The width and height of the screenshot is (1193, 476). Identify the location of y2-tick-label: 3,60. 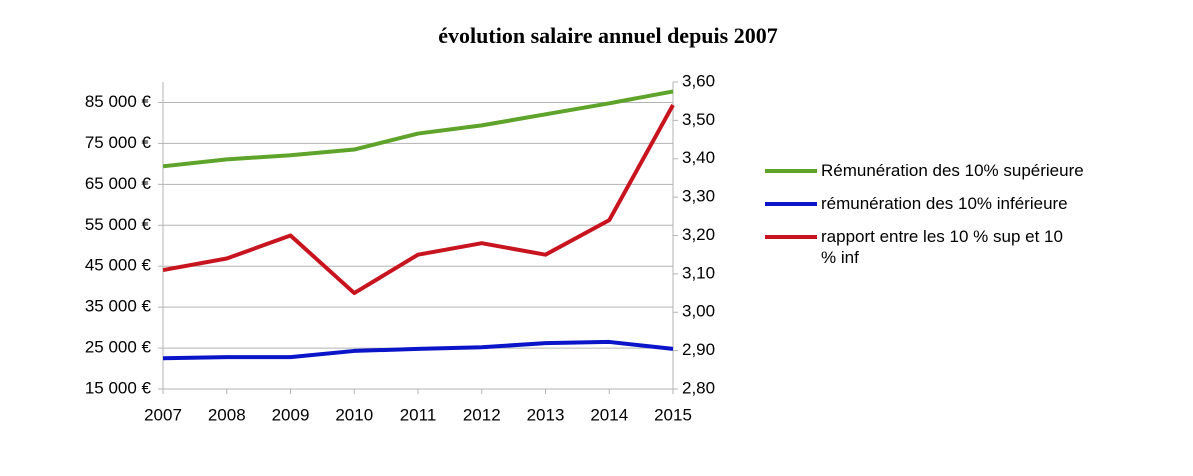
(698, 80).